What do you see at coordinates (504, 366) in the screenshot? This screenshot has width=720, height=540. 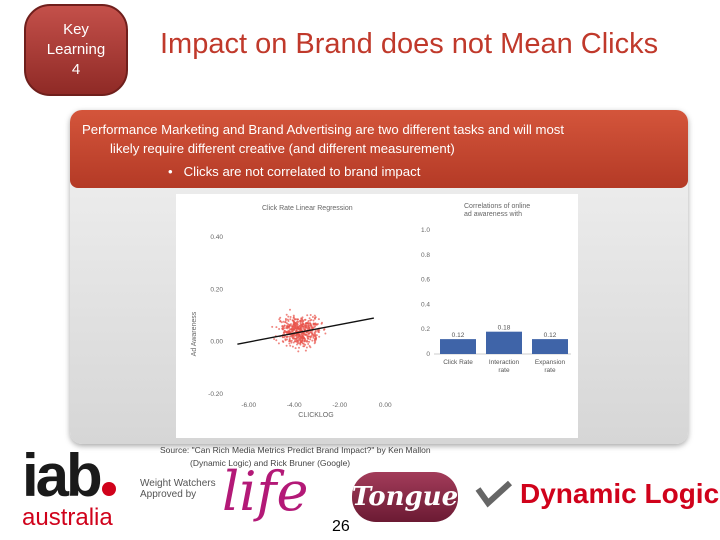 I see `bar-category-label-1: Interaction rate` at bounding box center [504, 366].